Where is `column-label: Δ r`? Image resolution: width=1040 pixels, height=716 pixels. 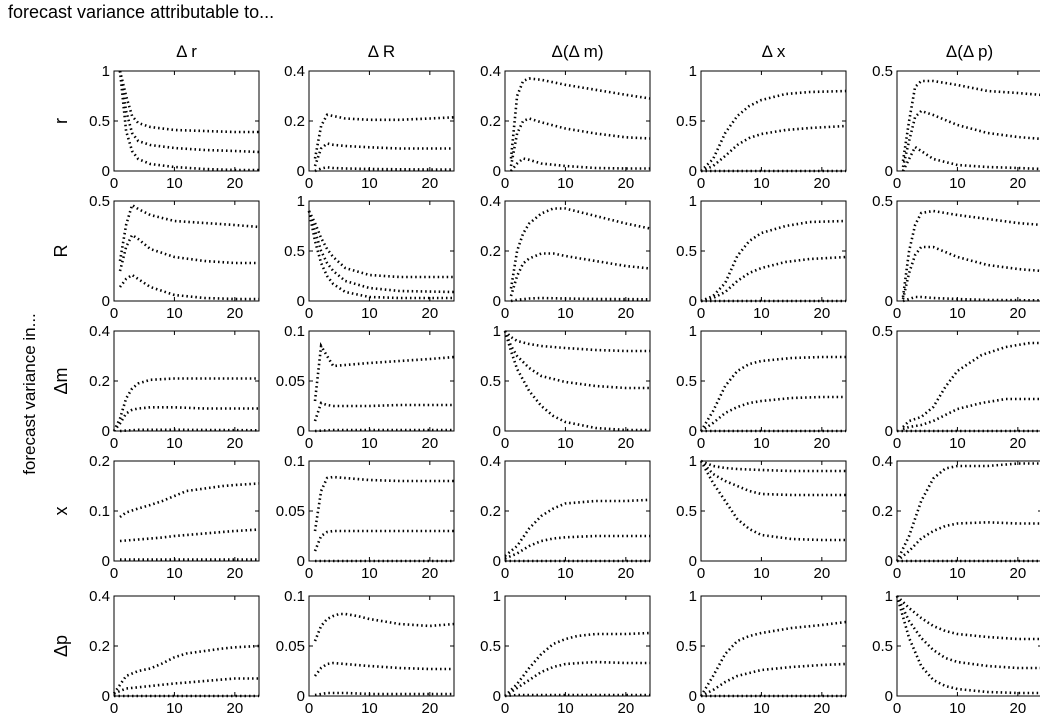
column-label: Δ r is located at coordinates (186, 51).